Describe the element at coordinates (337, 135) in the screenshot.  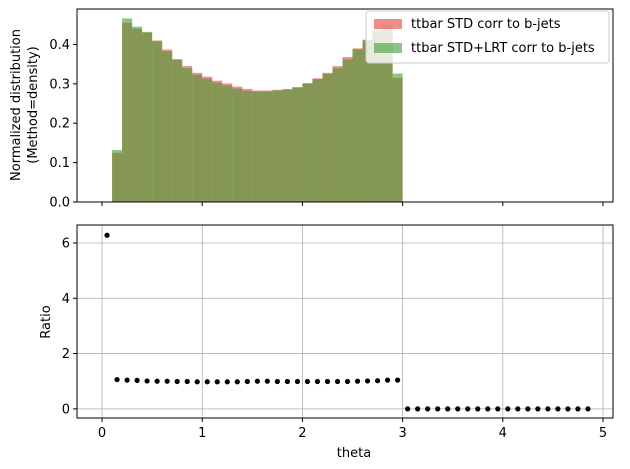
I see `bar-series1-bin22` at that location.